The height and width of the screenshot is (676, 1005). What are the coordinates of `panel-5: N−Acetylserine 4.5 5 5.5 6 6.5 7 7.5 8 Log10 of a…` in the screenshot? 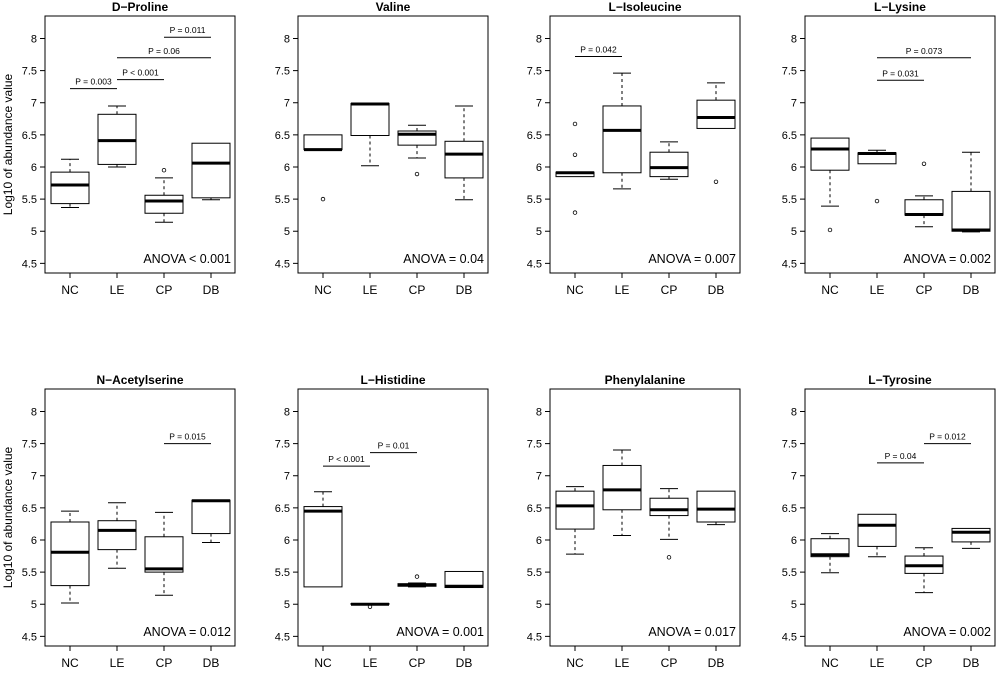 It's located at (118, 521).